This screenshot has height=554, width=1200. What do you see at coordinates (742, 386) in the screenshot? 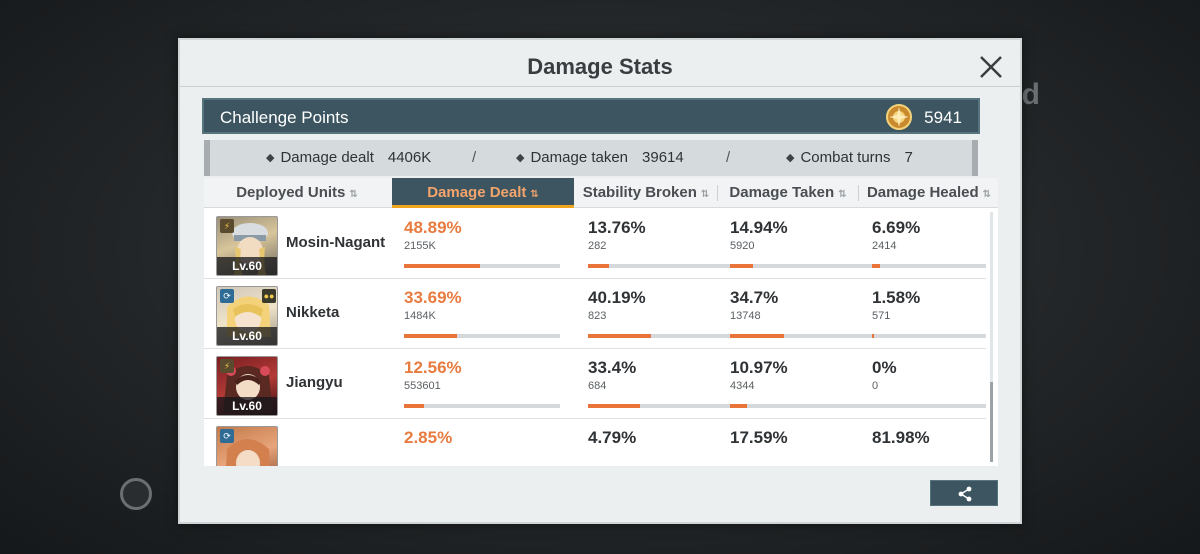
I see `damage-taken-raw: 4344` at bounding box center [742, 386].